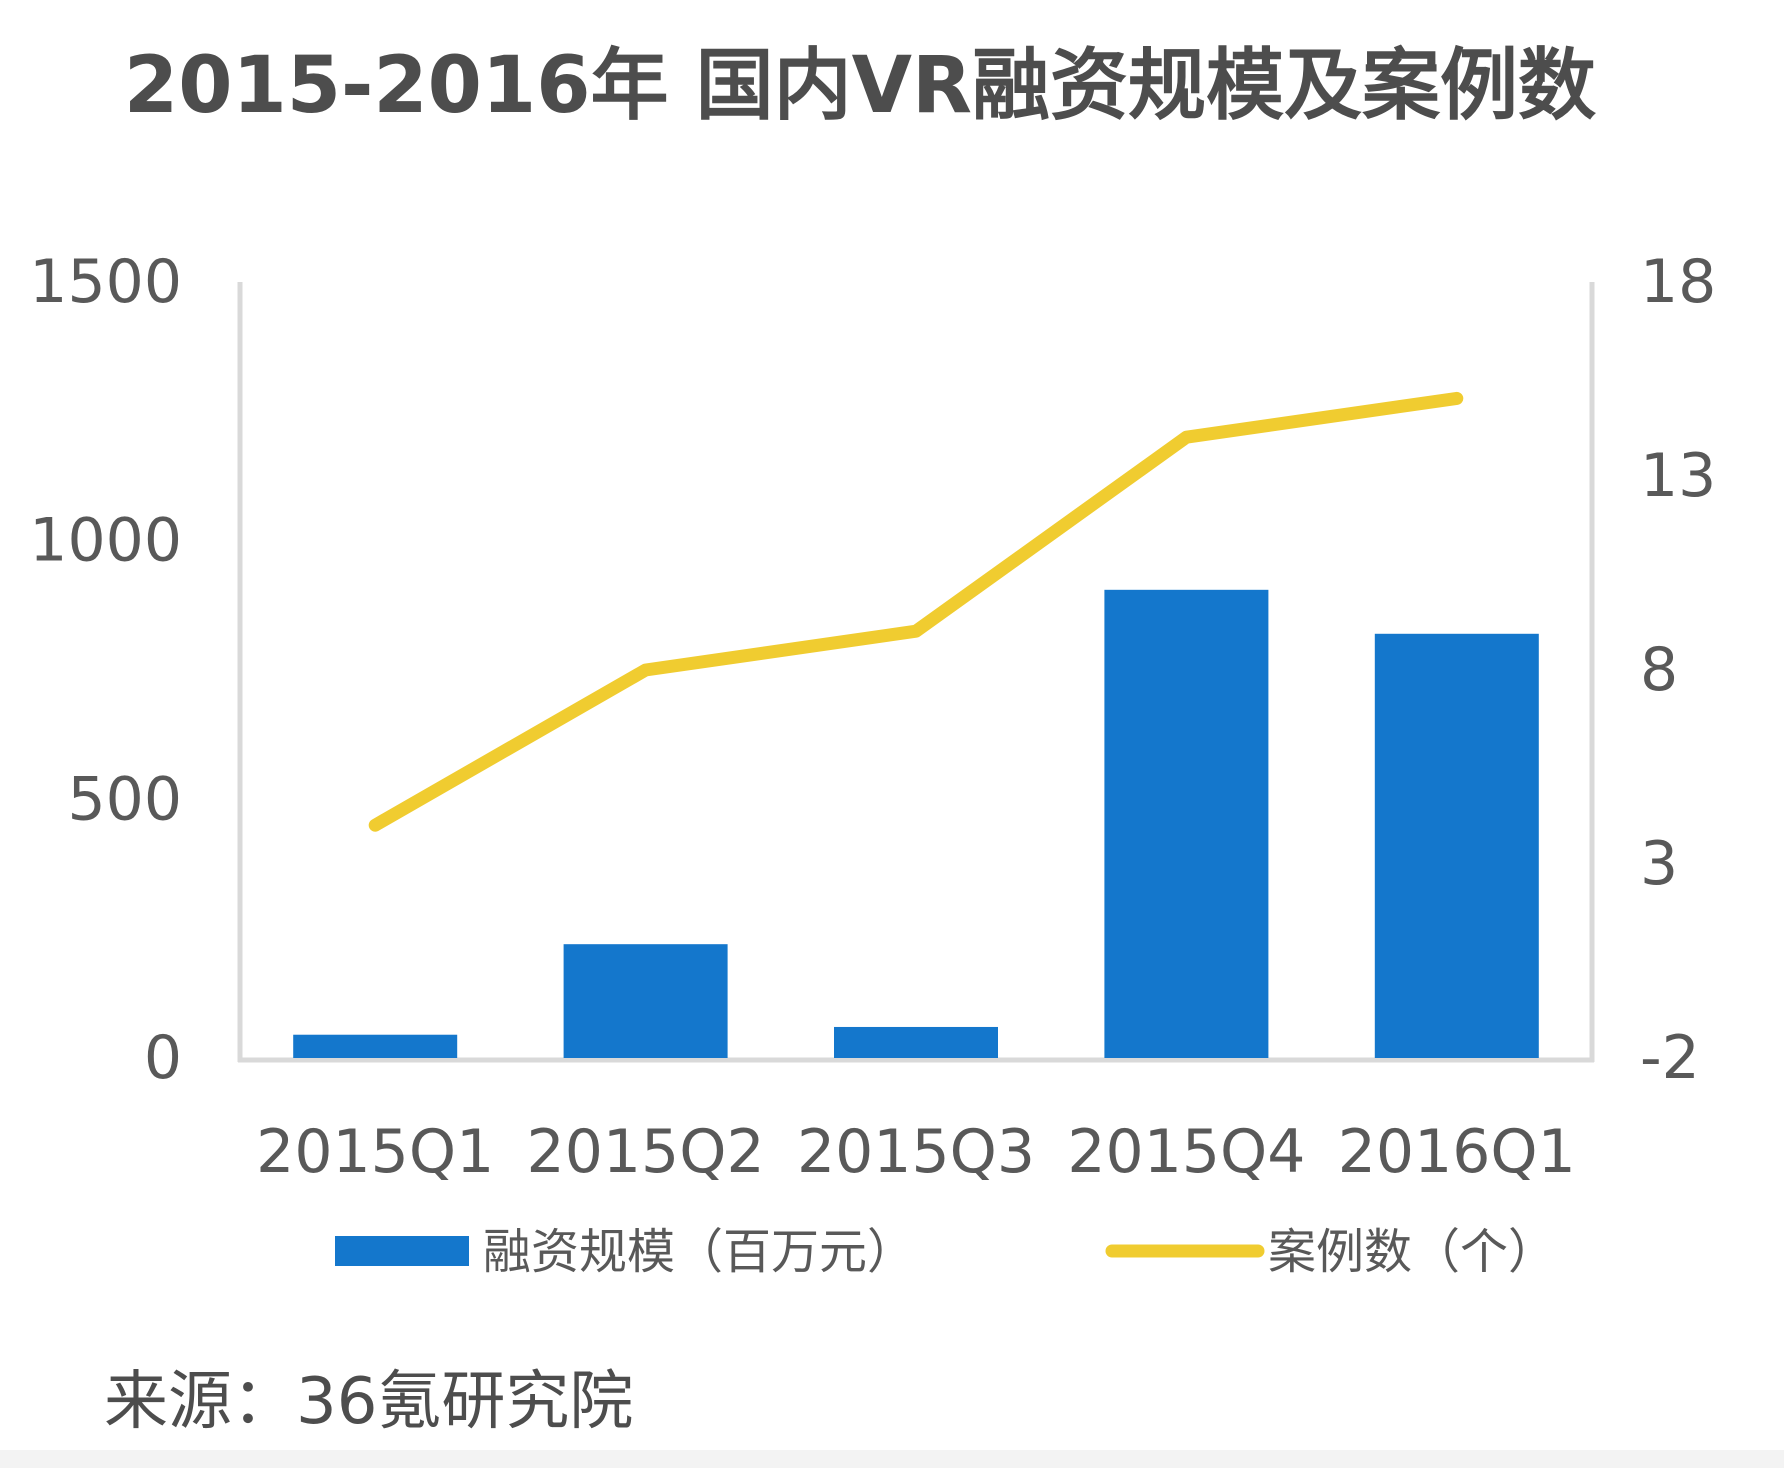 Image resolution: width=1784 pixels, height=1468 pixels. I want to click on legend: 融资规模（百万元） 案例数（个）, so click(945, 1252).